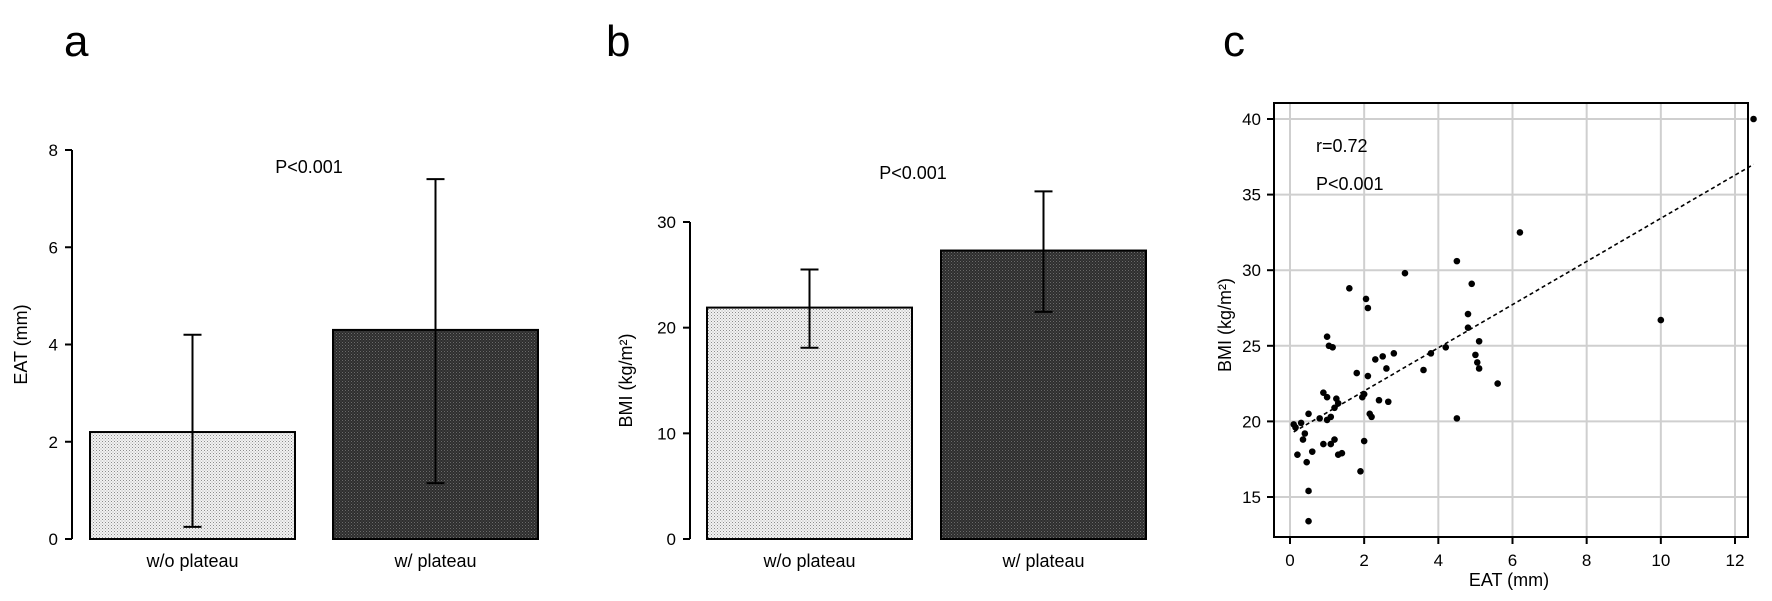 The image size is (1772, 601). I want to click on x-tick-label: 10, so click(1660, 560).